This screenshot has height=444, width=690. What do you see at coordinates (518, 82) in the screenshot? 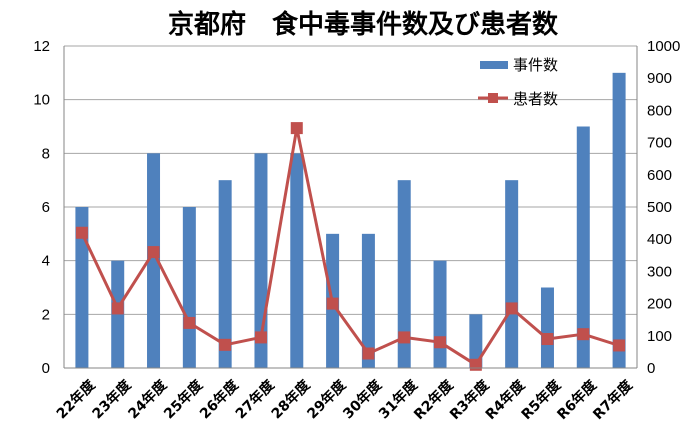
I see `legend: 事件数 患者数` at bounding box center [518, 82].